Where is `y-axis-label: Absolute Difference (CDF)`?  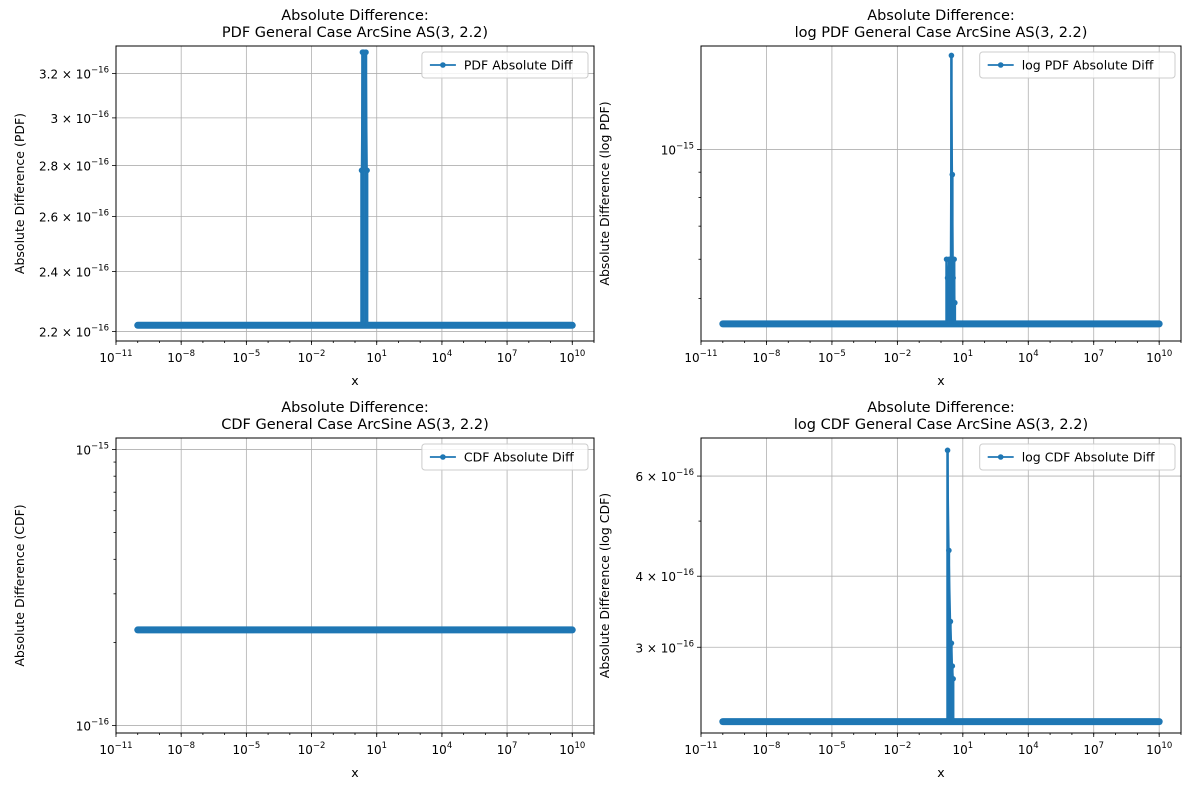 y-axis-label: Absolute Difference (CDF) is located at coordinates (19, 585).